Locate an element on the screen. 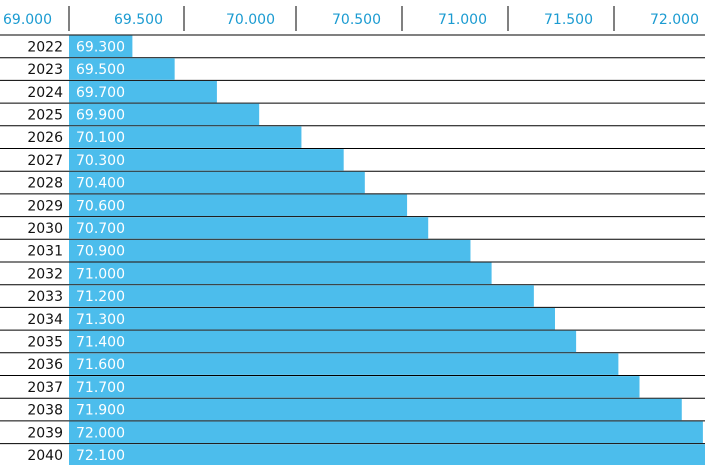  bar-value-label: 70.700 is located at coordinates (100, 229).